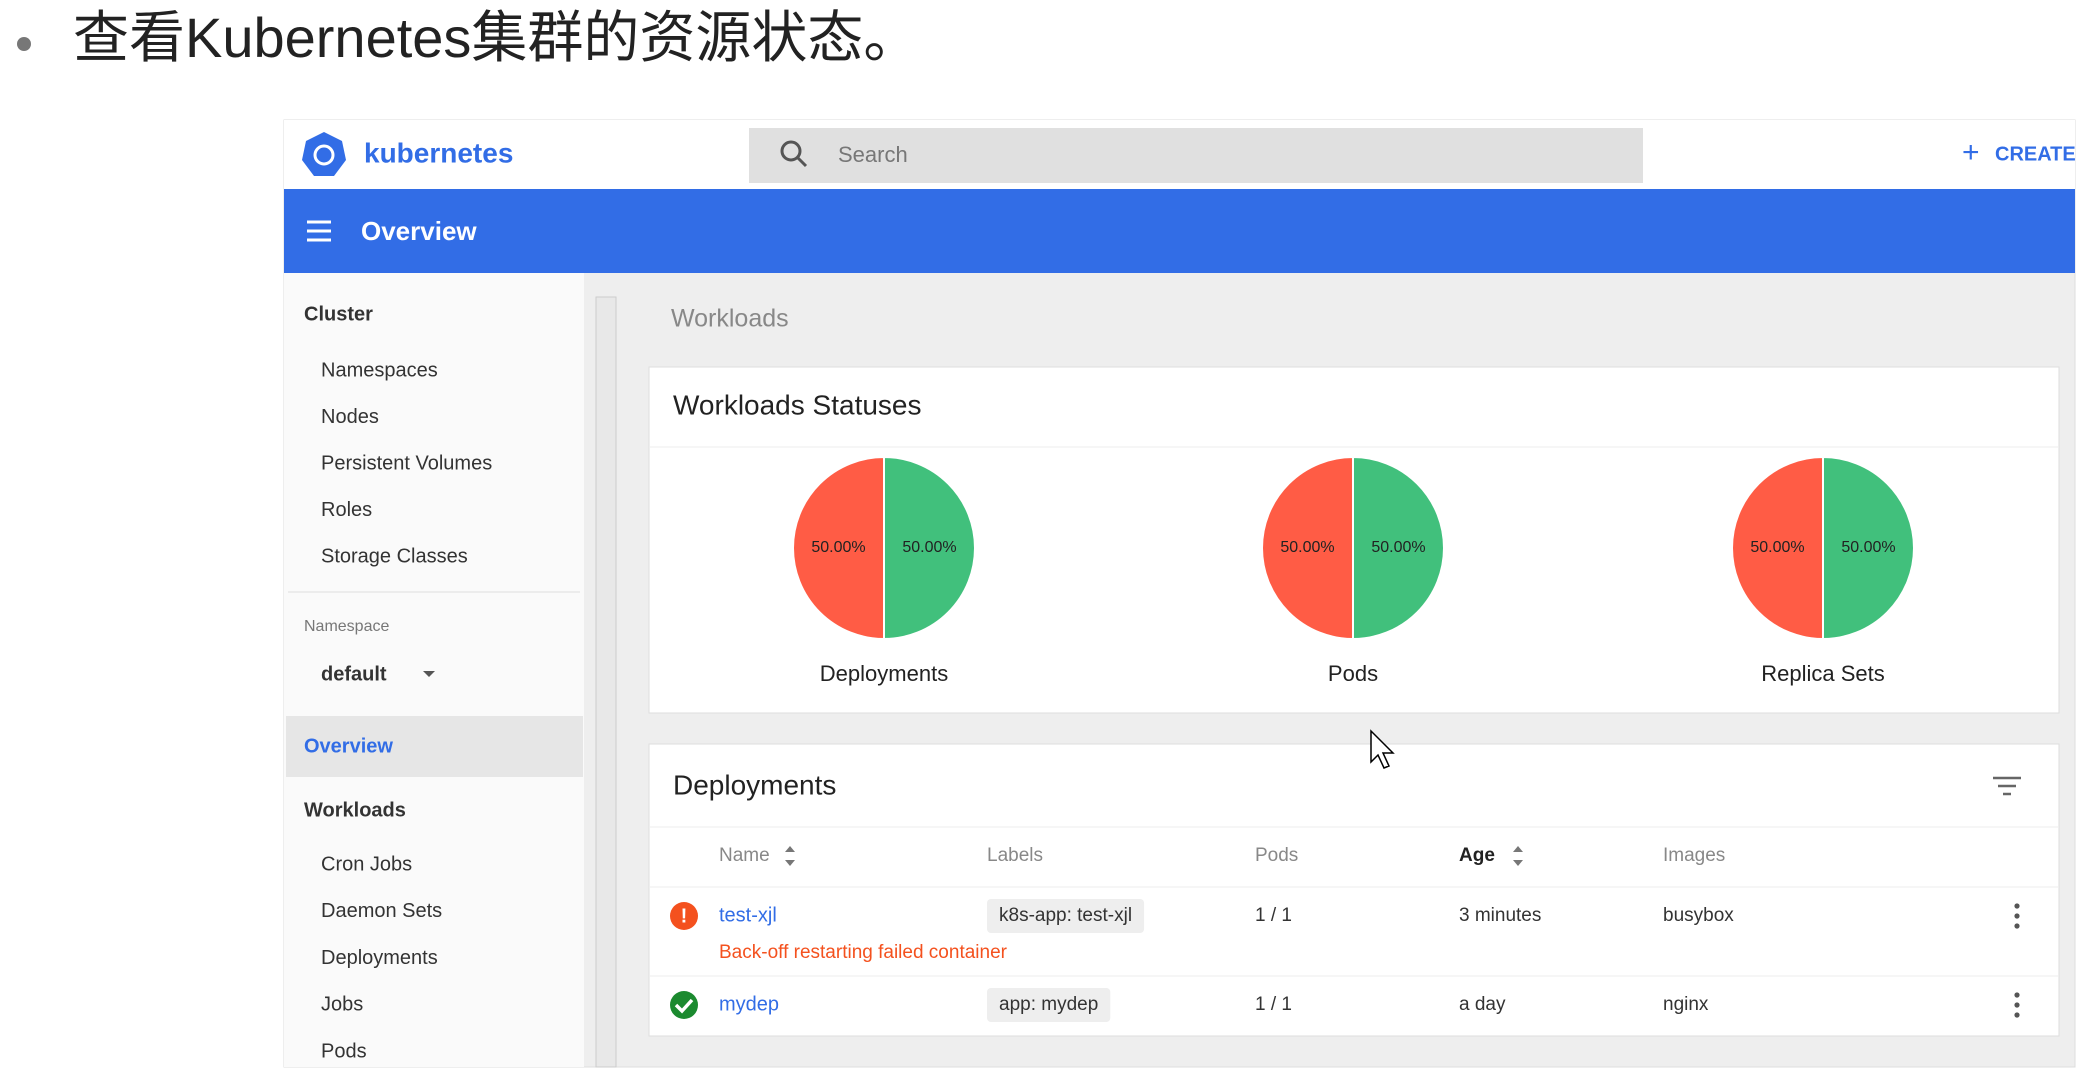 Image resolution: width=2080 pixels, height=1073 pixels. Describe the element at coordinates (438, 152) in the screenshot. I see `brand: kubernetes` at that location.